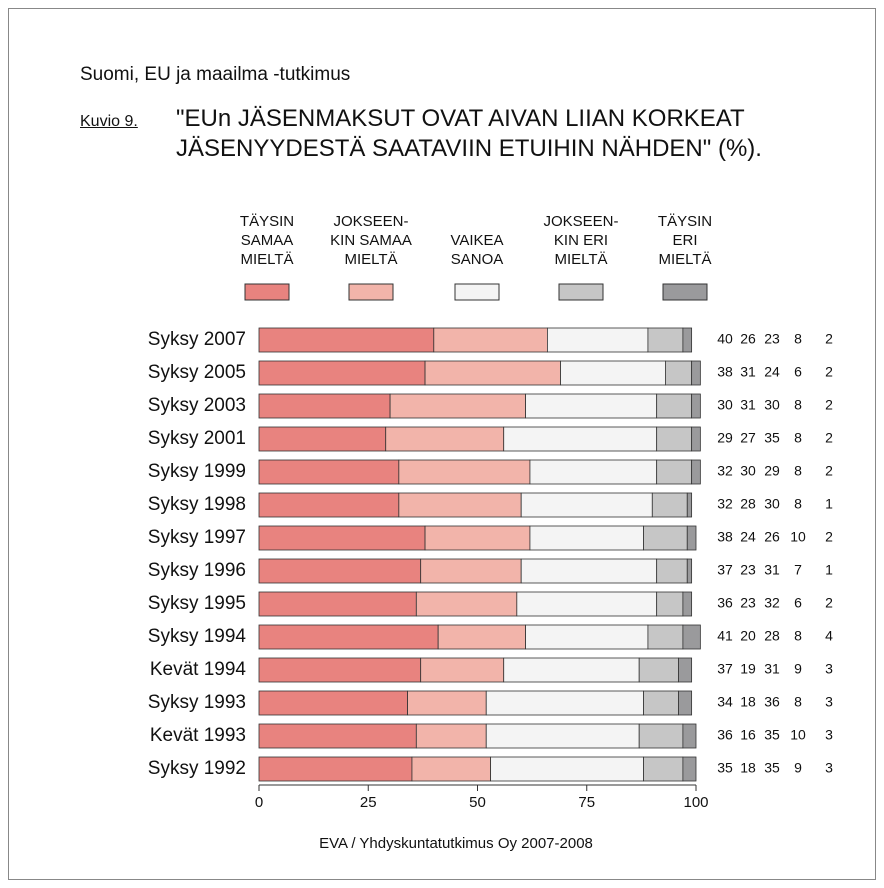 This screenshot has height=888, width=884. Describe the element at coordinates (725, 570) in the screenshot. I see `value-label: 37` at that location.